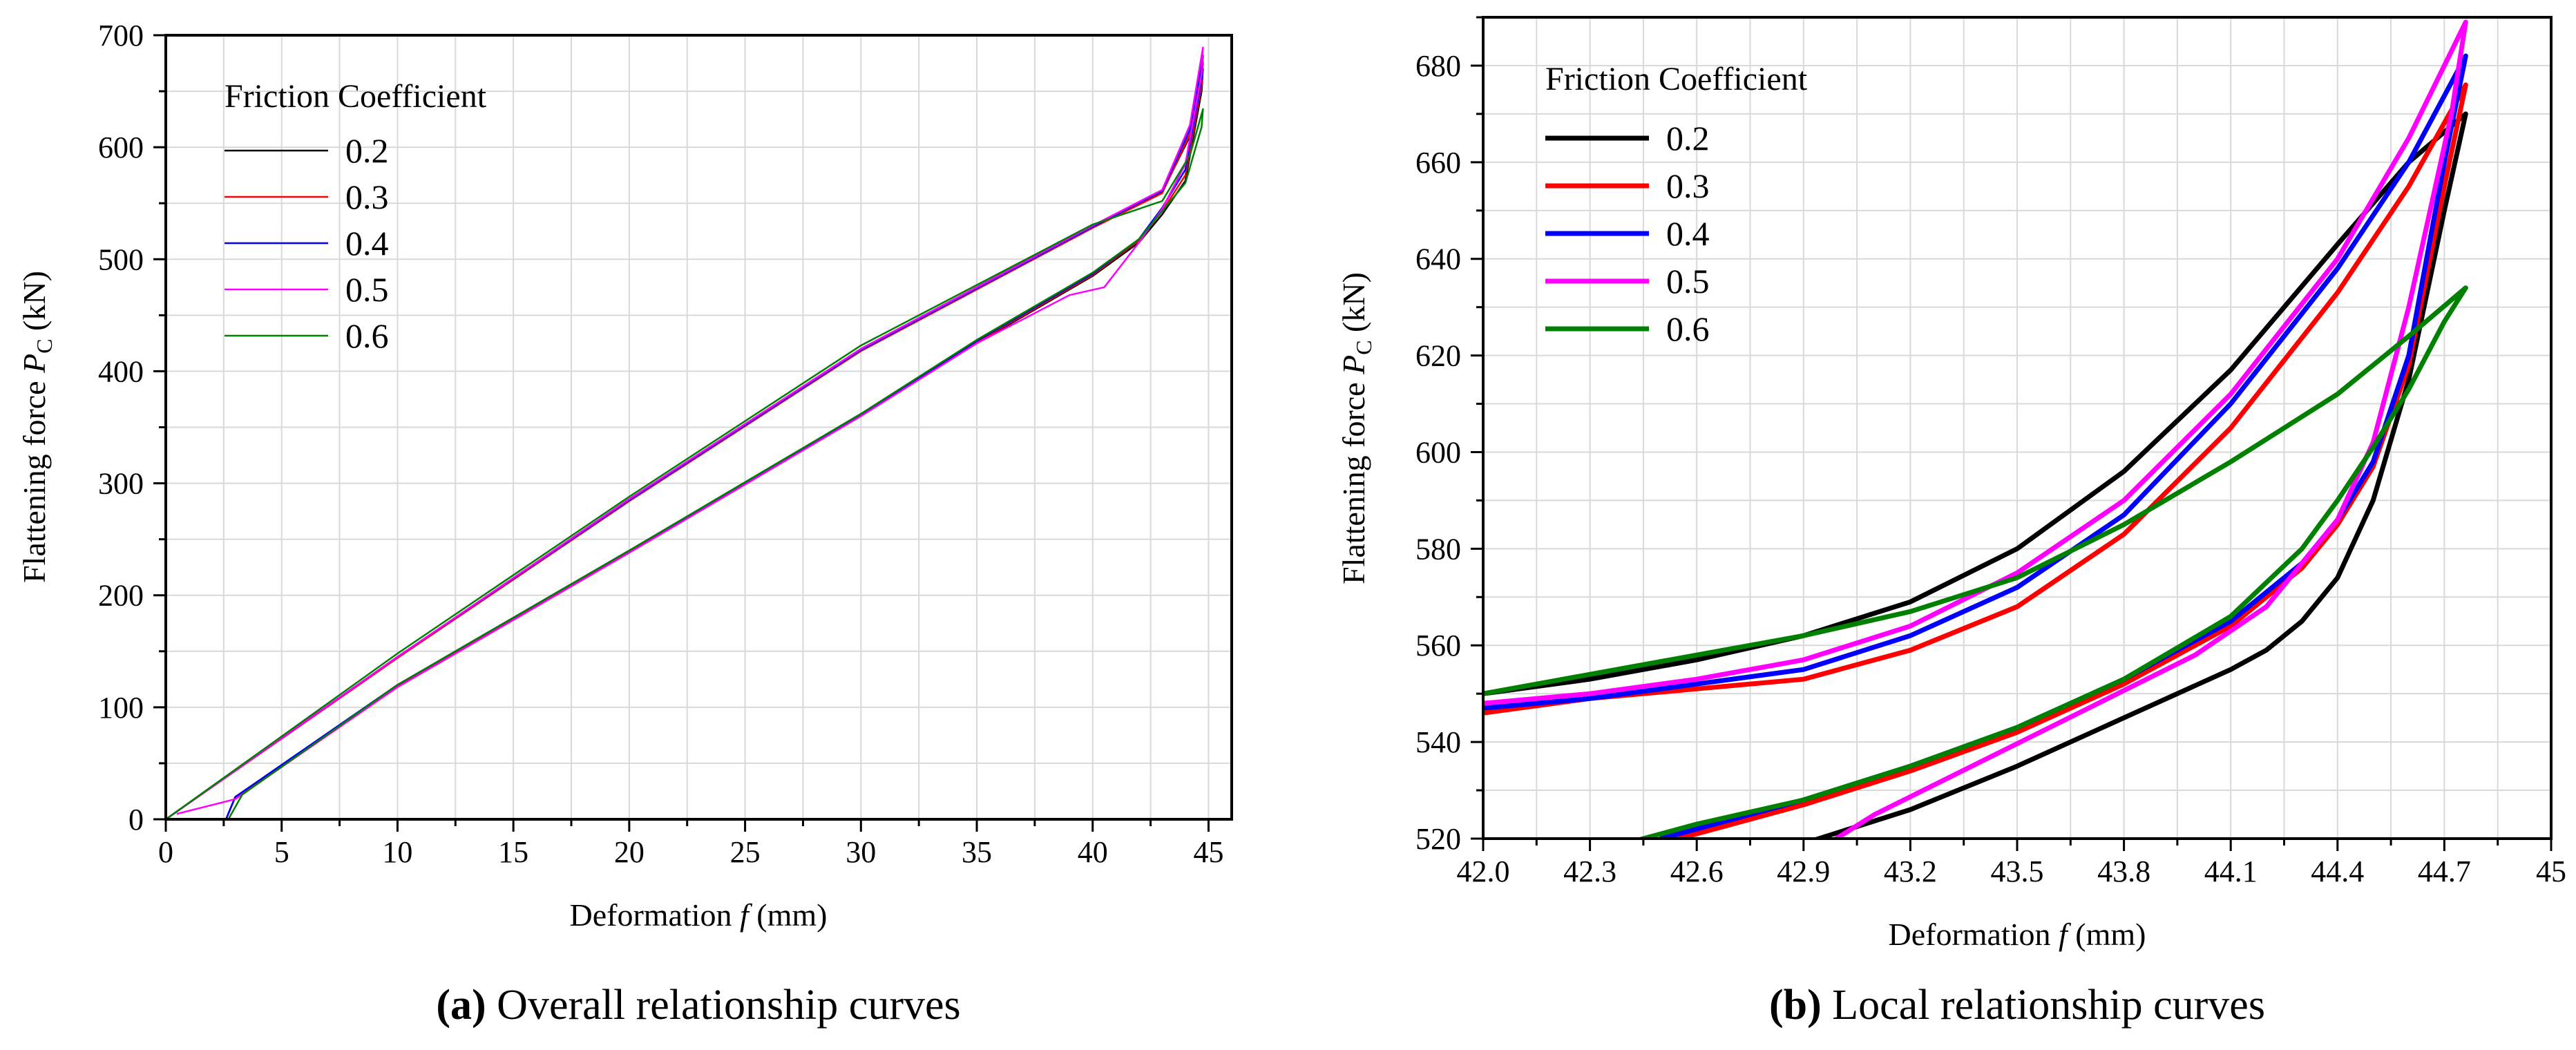 The width and height of the screenshot is (2576, 1050). I want to click on y-tick-label: 520, so click(1438, 839).